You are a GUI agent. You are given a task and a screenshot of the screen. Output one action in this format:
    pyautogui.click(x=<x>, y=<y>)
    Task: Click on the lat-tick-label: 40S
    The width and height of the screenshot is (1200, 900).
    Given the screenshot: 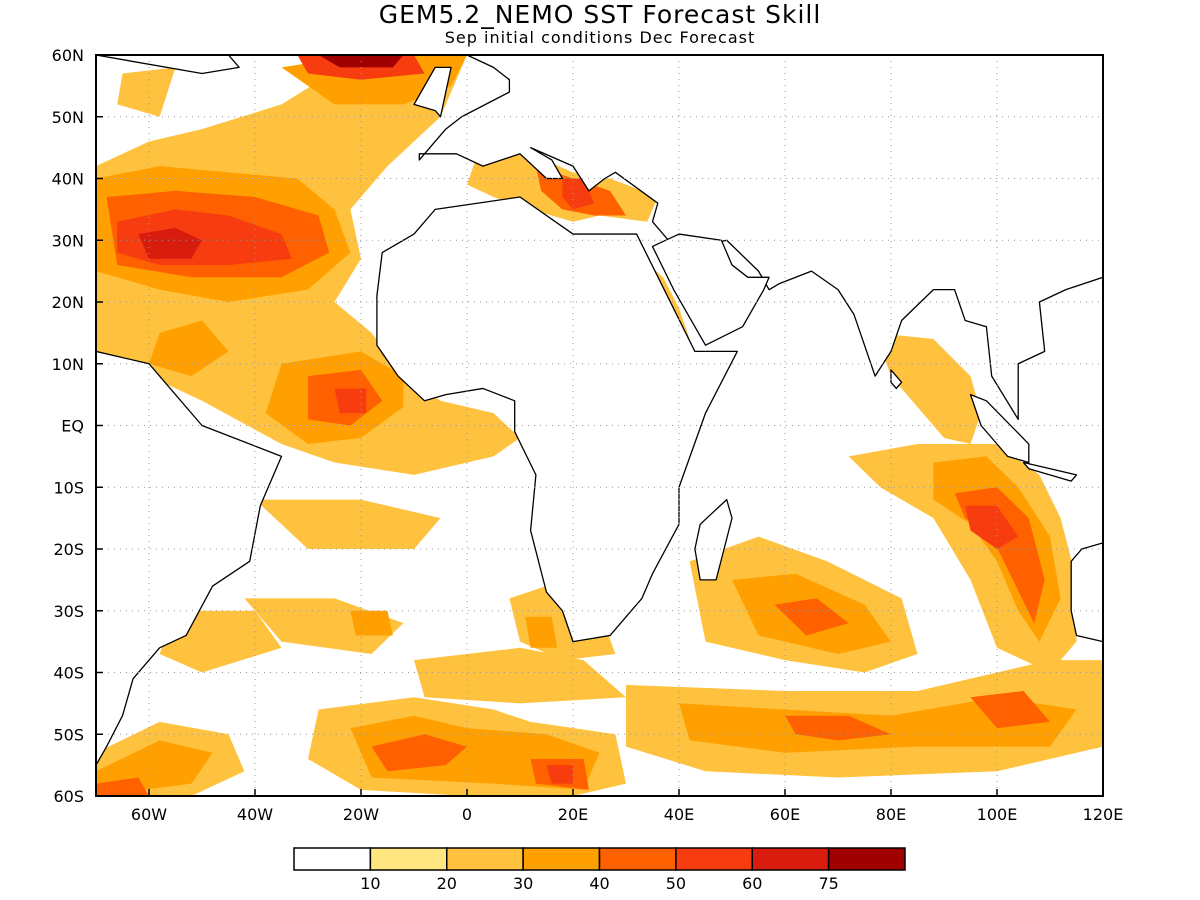 What is the action you would take?
    pyautogui.click(x=68, y=673)
    